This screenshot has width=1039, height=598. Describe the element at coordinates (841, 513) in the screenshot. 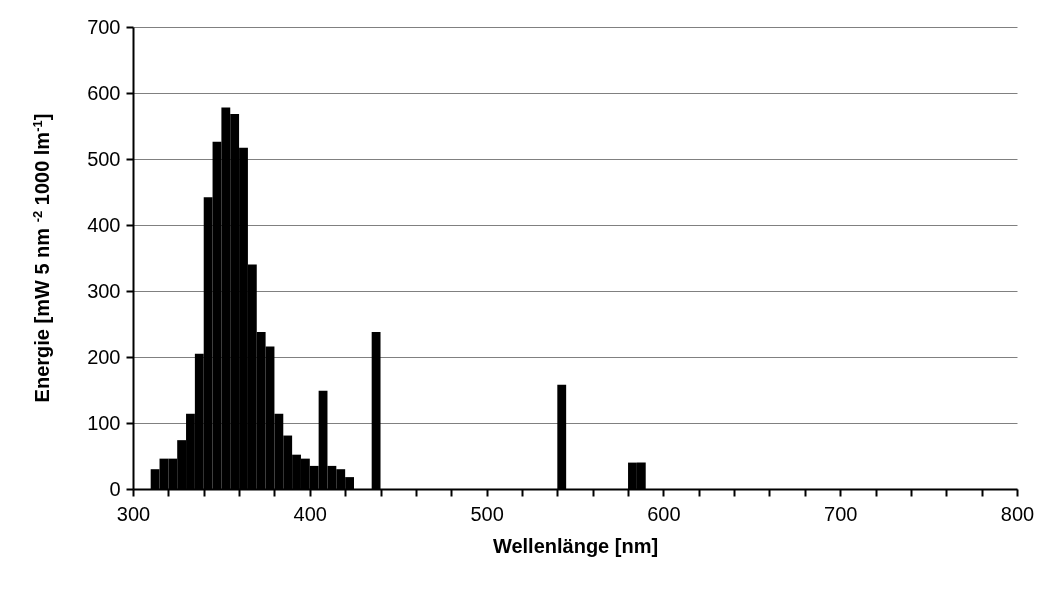

I see `x-tick-label: 700` at that location.